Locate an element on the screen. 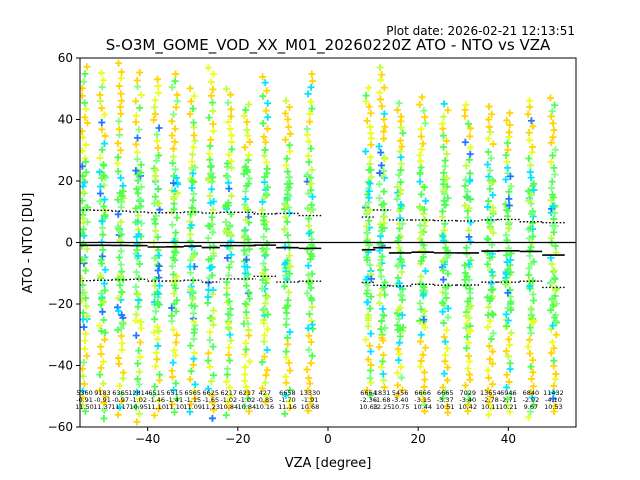 The width and height of the screenshot is (640, 480). bin-std: 10.68 is located at coordinates (310, 407).